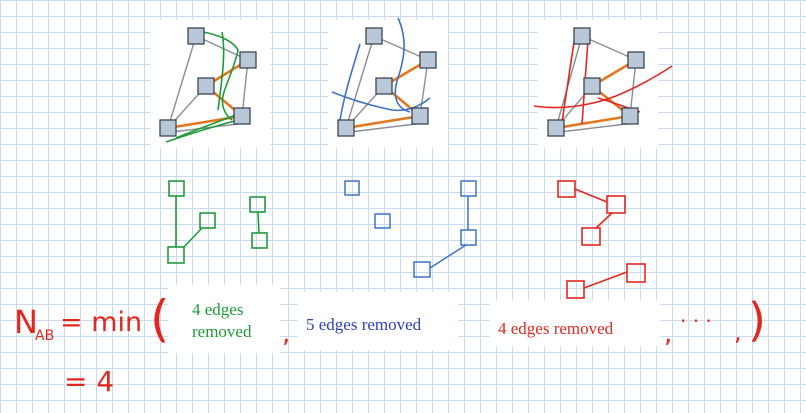  Describe the element at coordinates (757, 320) in the screenshot. I see `close-paren: )` at that location.